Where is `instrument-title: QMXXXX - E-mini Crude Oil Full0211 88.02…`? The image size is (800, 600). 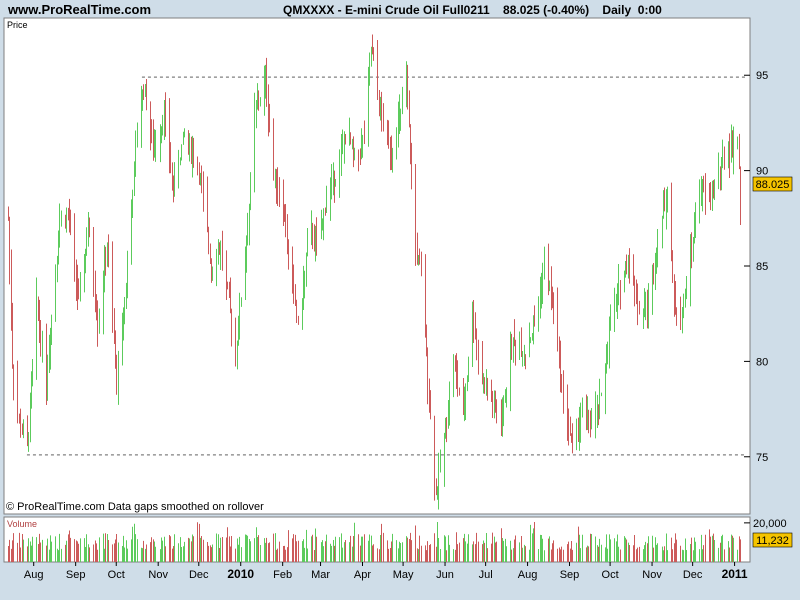 instrument-title: QMXXXX - E-mini Crude Oil Full0211 88.02… is located at coordinates (472, 10).